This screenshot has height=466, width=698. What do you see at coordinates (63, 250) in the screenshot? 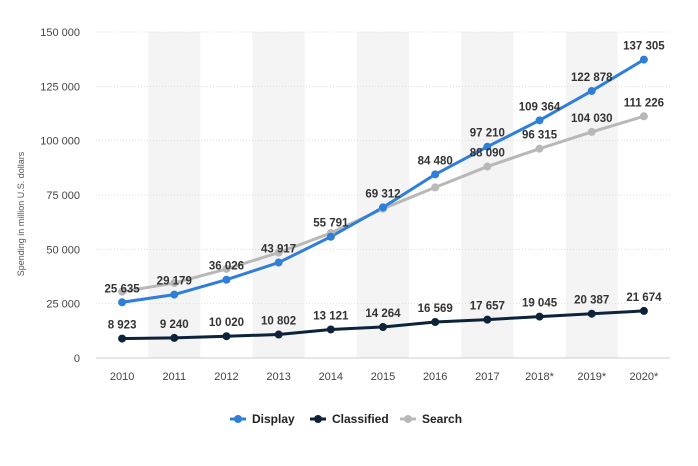
I see `y-tick-label: 50 000` at bounding box center [63, 250].